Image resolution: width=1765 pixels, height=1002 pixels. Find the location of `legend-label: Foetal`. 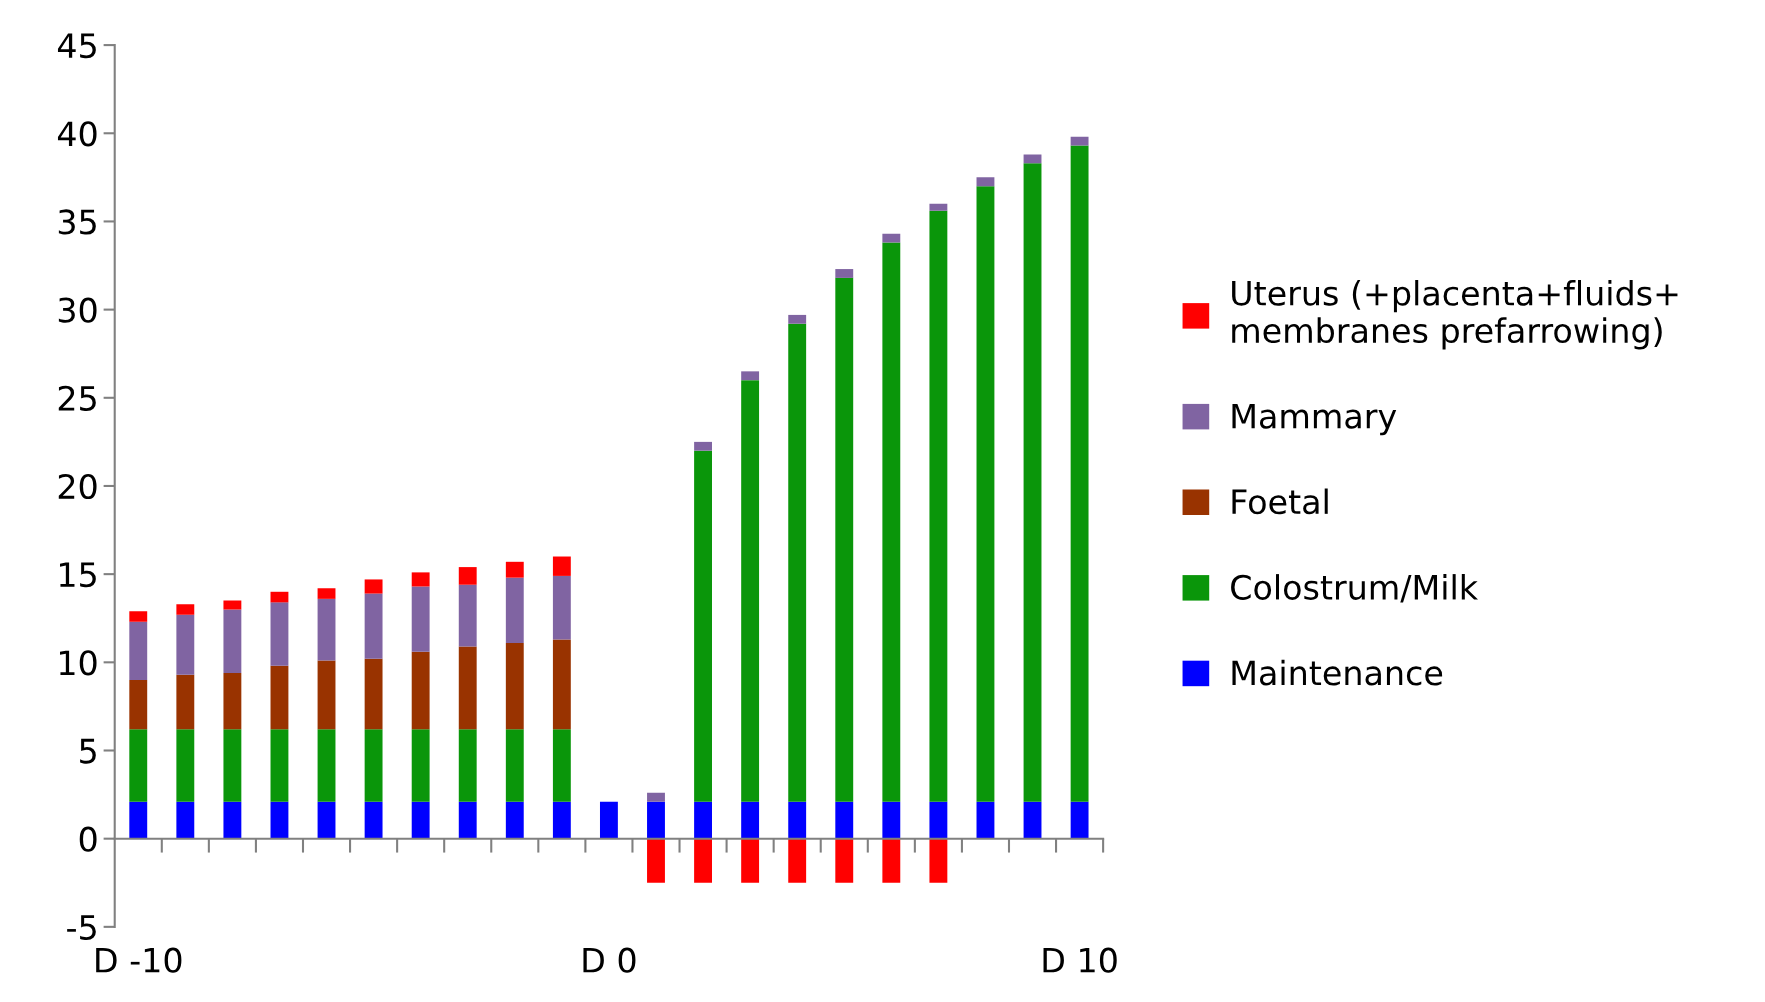

legend-label: Foetal is located at coordinates (1280, 501).